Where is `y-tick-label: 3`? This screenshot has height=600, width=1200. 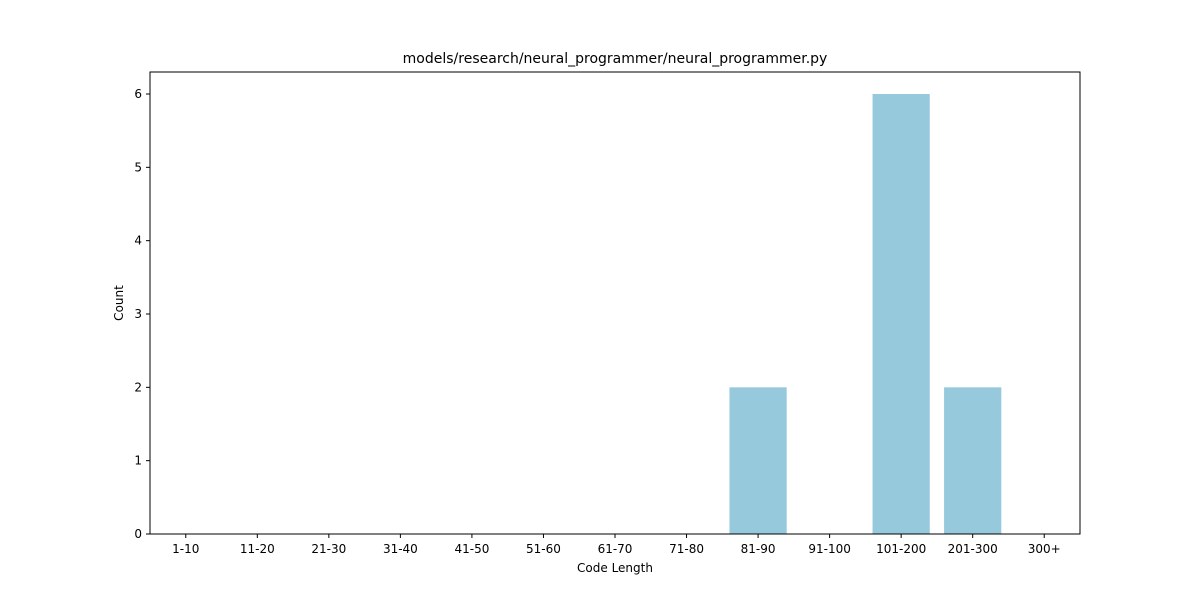 y-tick-label: 3 is located at coordinates (138, 314).